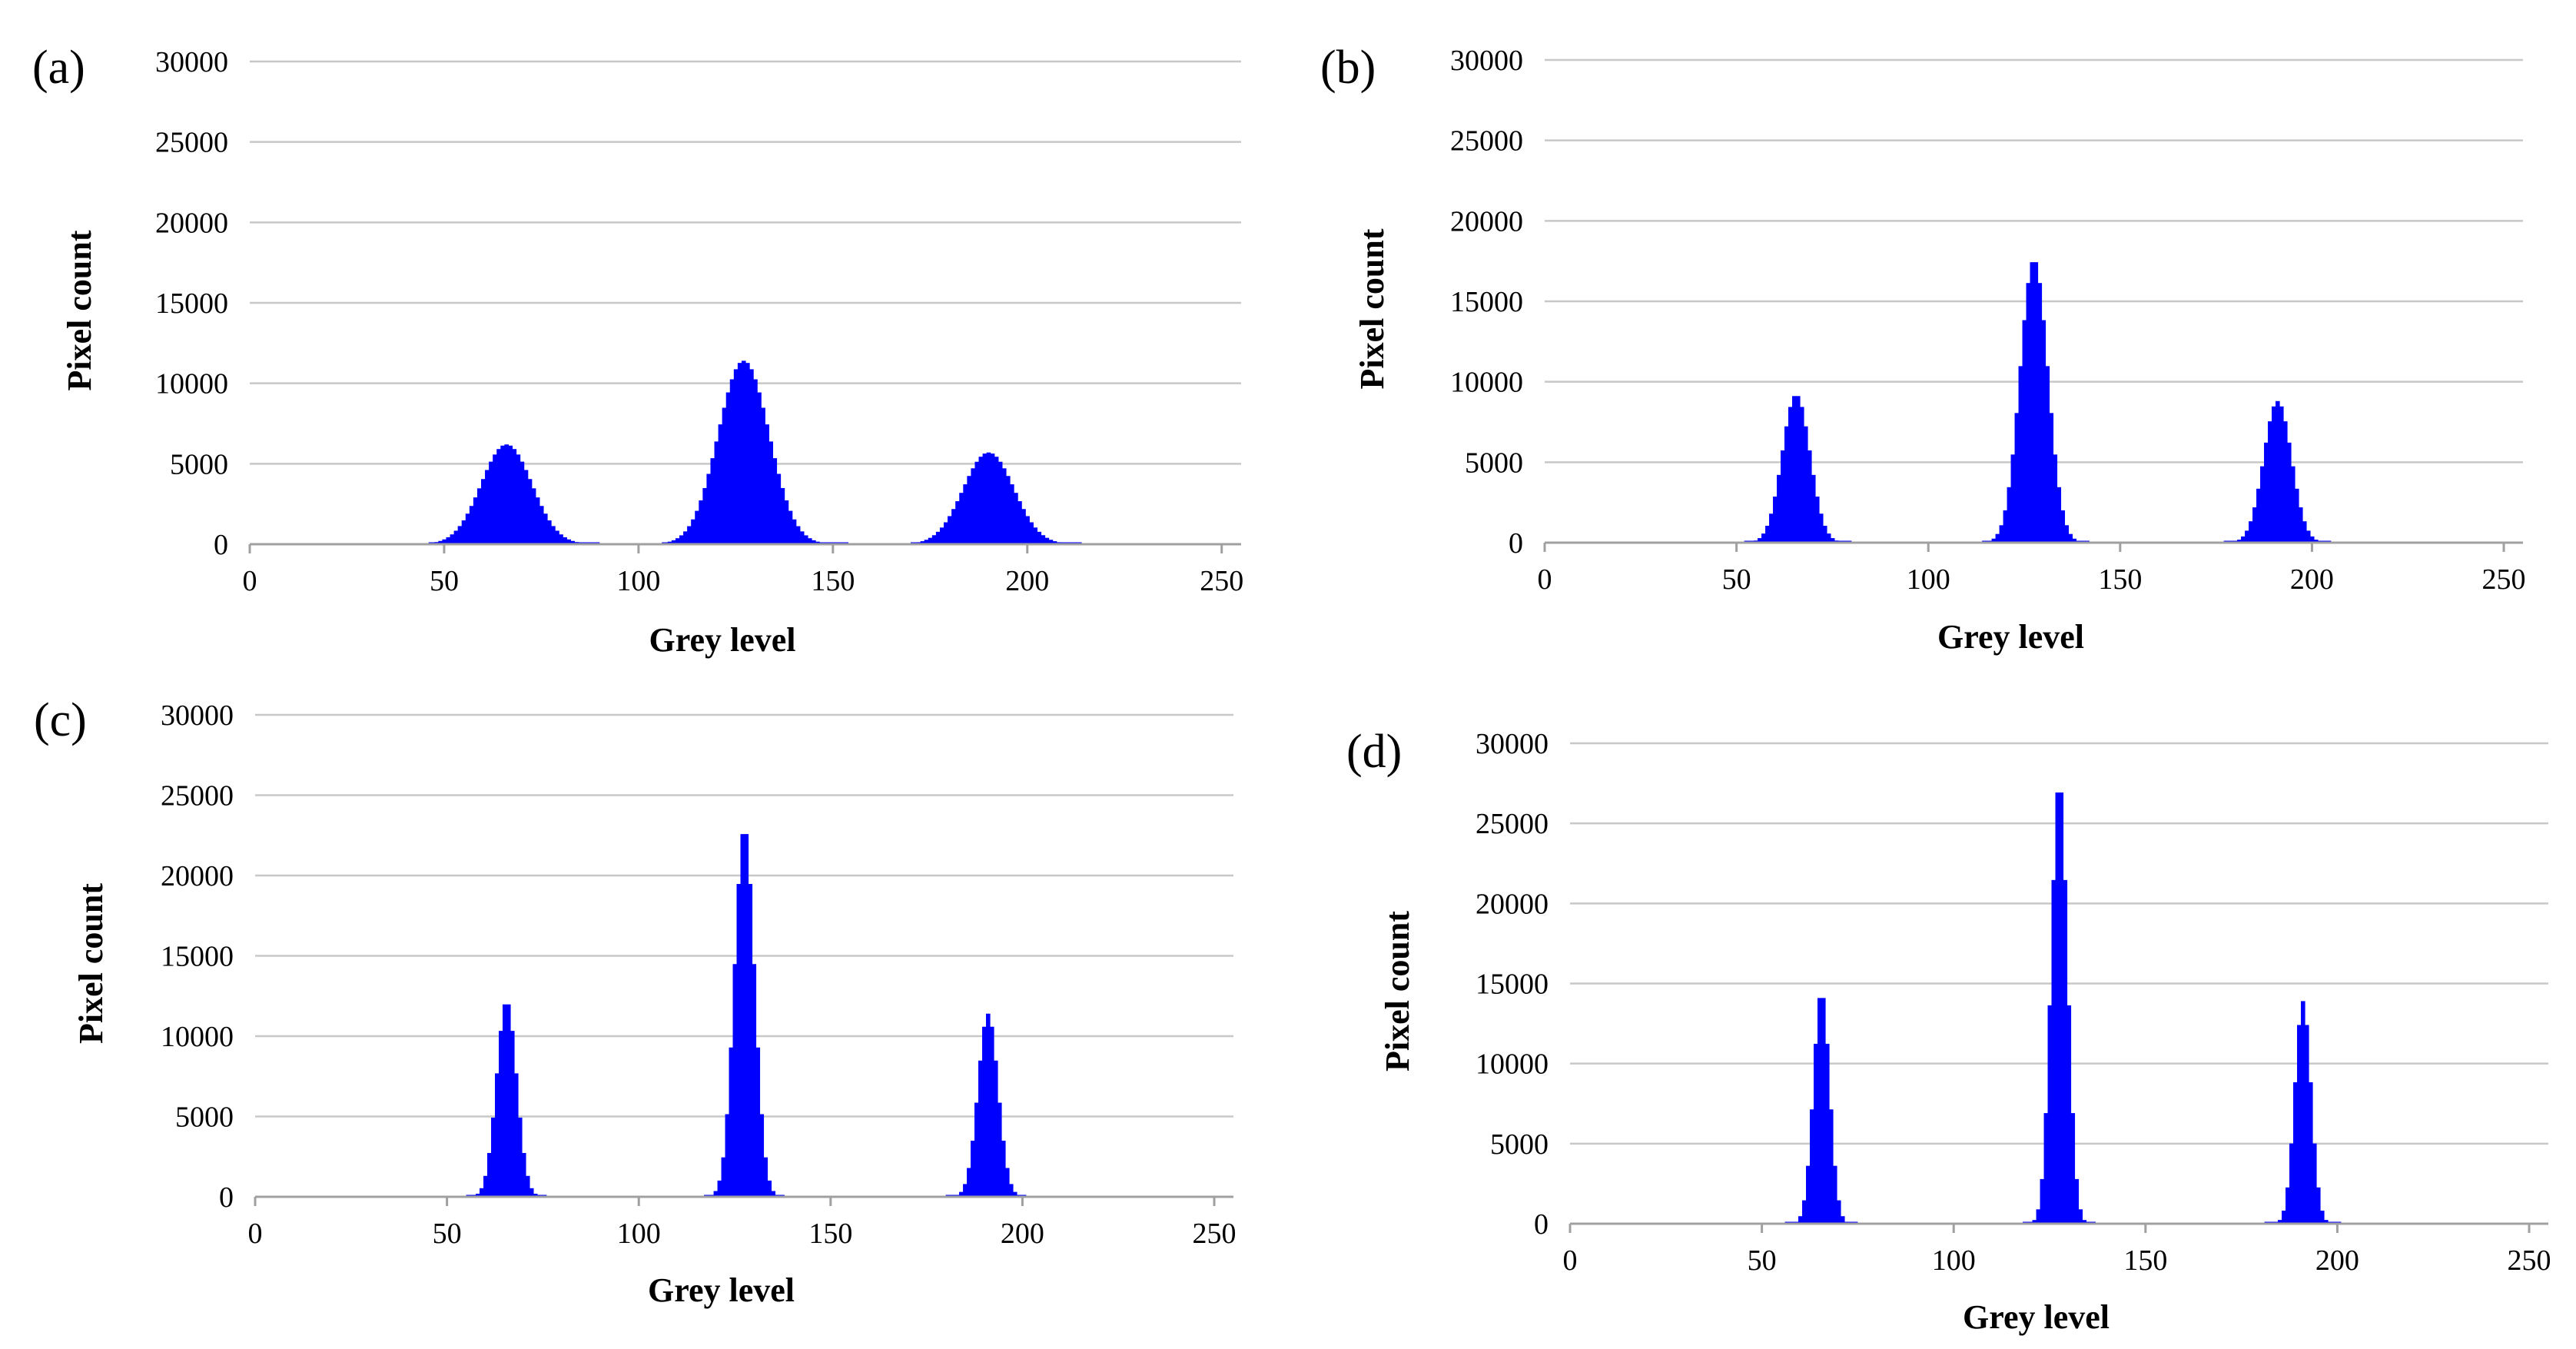  What do you see at coordinates (191, 143) in the screenshot?
I see `y-tick-label: 25000` at bounding box center [191, 143].